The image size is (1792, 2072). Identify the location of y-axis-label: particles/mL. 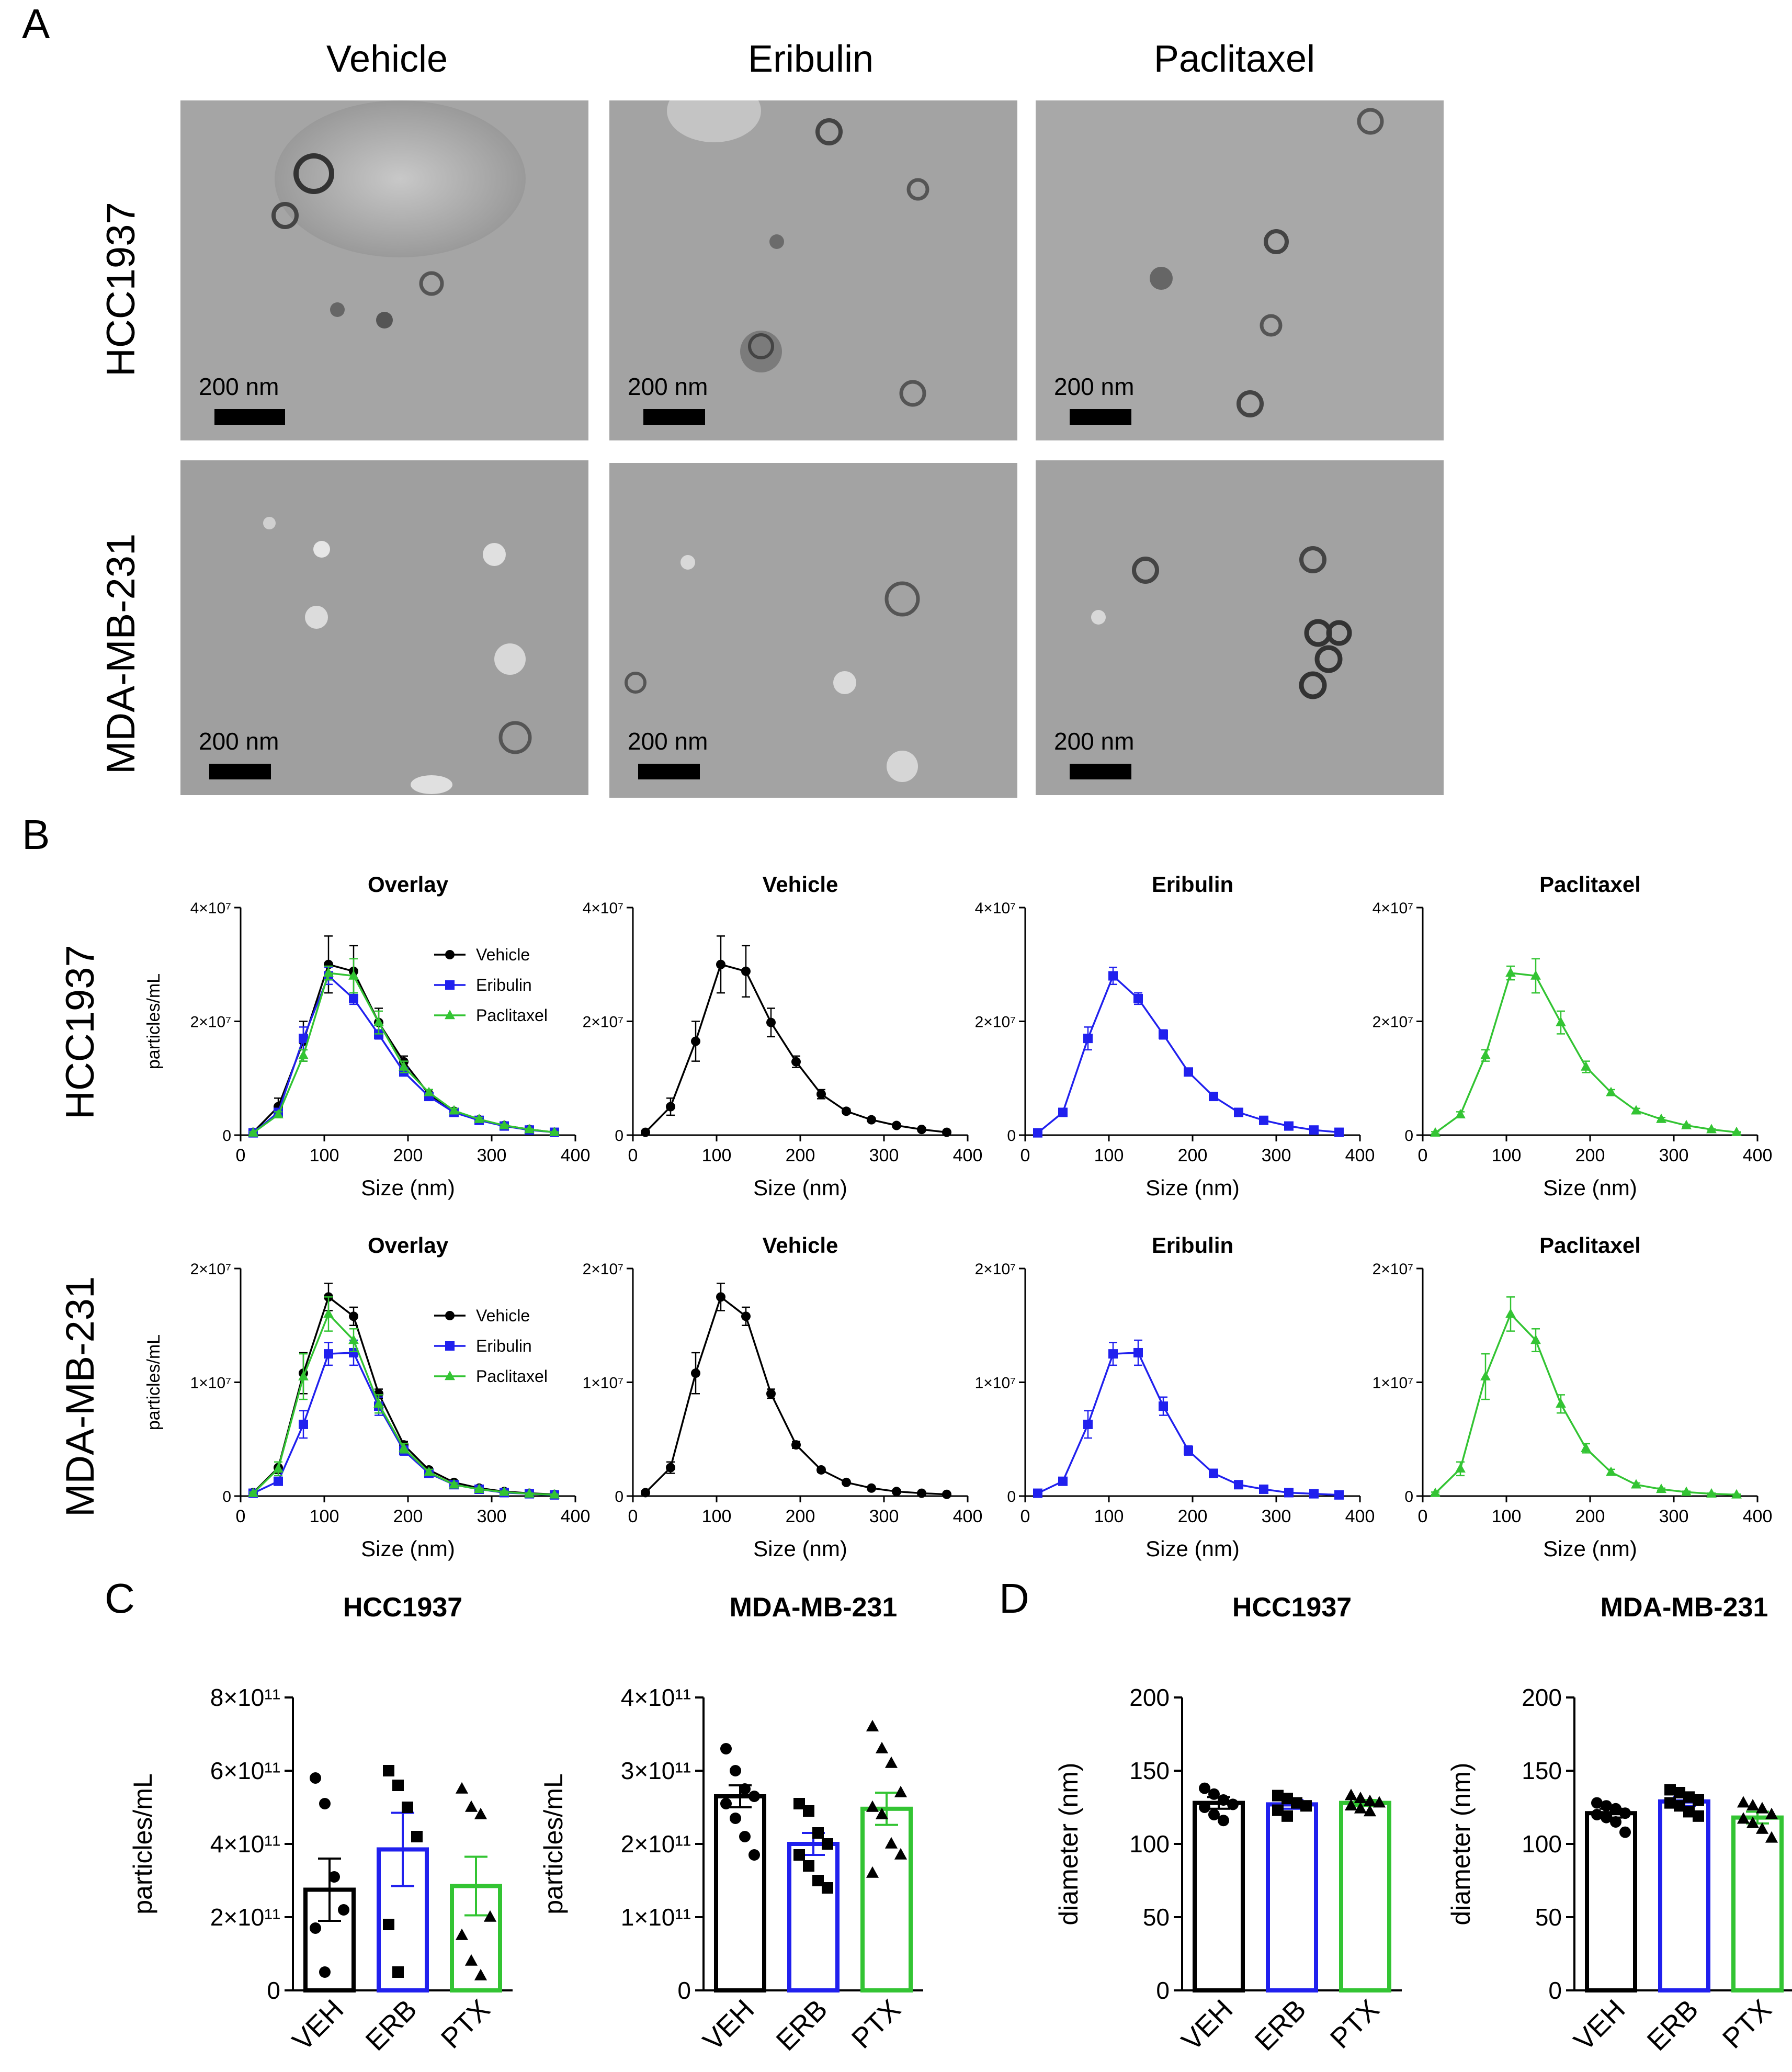
(554, 1844).